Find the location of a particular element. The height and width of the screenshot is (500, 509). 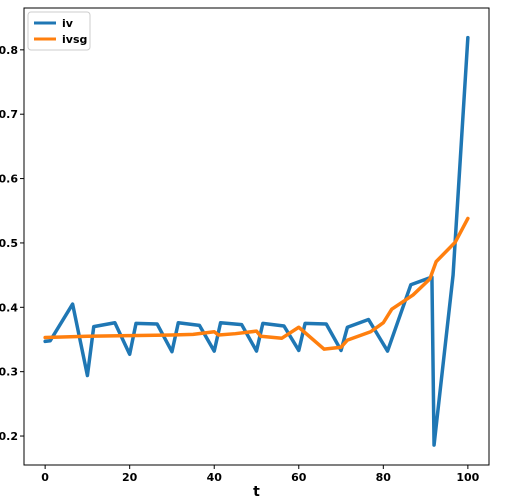

y-tick-label: 0.4 is located at coordinates (9, 307).